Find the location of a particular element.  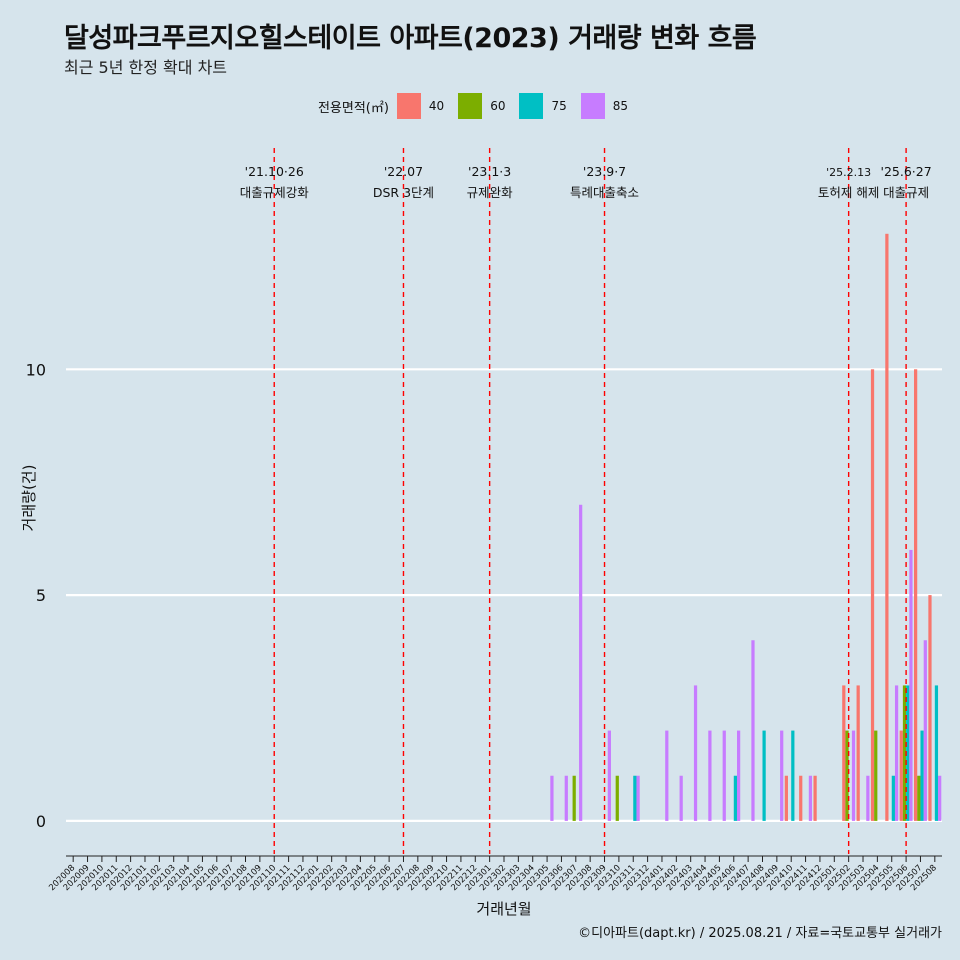

event-date-202309: '23.9·7 is located at coordinates (604, 171).